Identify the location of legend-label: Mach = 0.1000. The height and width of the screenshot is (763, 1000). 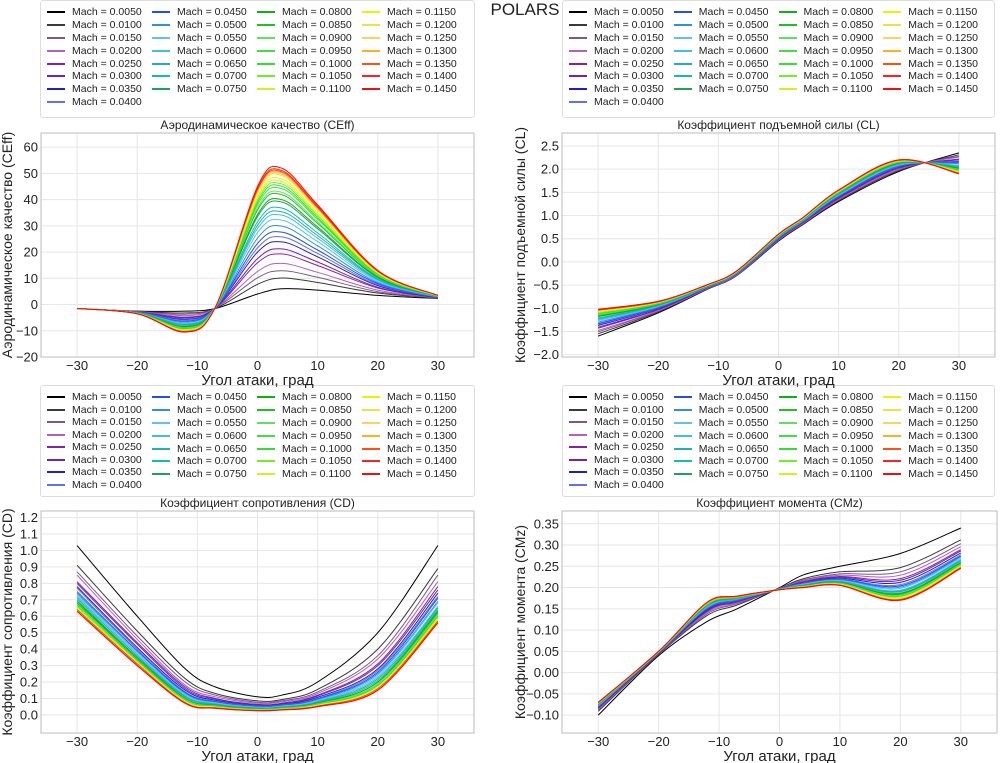
(838, 63).